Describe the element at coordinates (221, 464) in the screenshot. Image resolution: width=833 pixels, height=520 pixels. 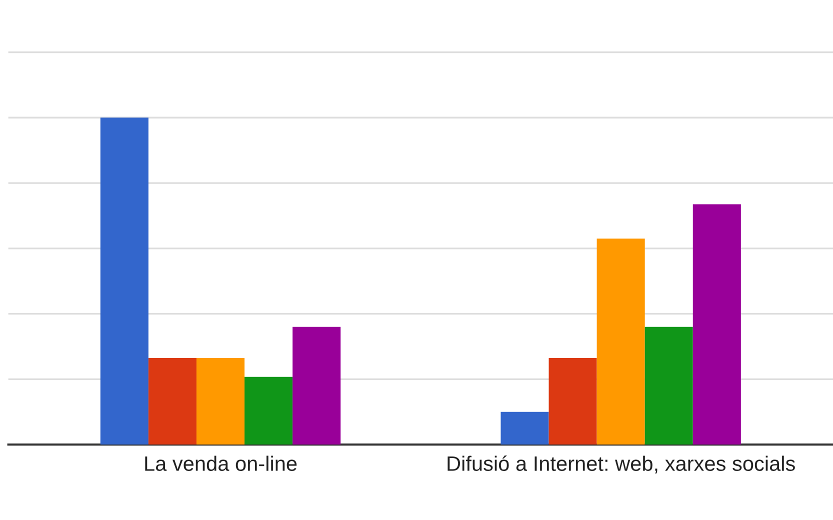
I see `x-tick-label: La venda on-line` at that location.